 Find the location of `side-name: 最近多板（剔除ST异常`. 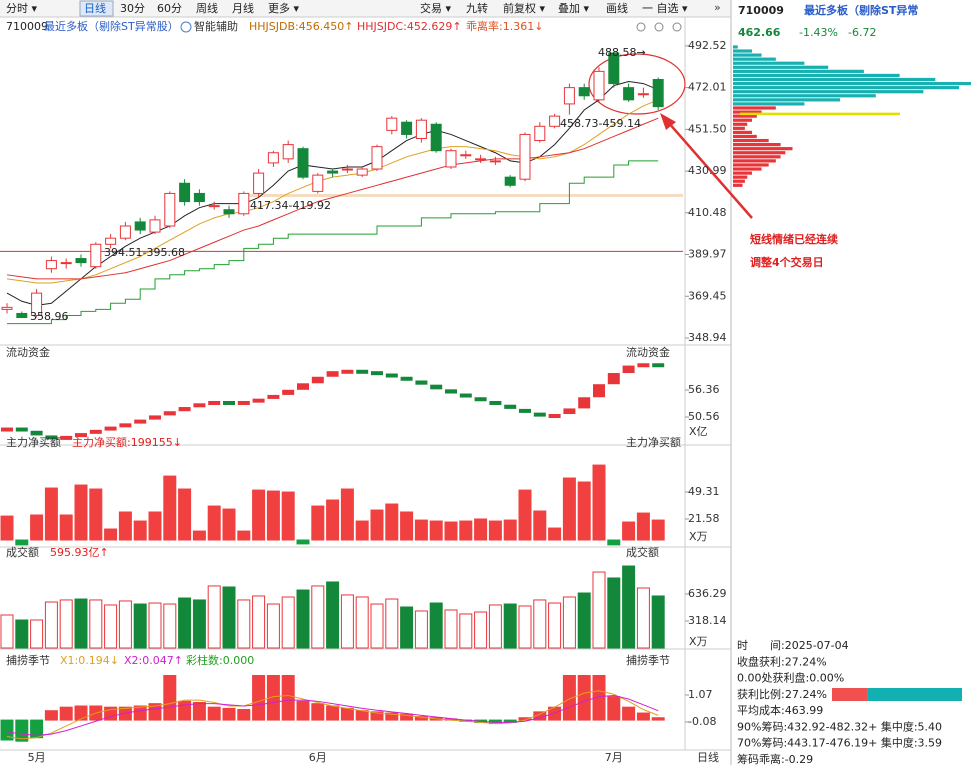

side-name: 最近多板（剔除ST异常 is located at coordinates (861, 10).